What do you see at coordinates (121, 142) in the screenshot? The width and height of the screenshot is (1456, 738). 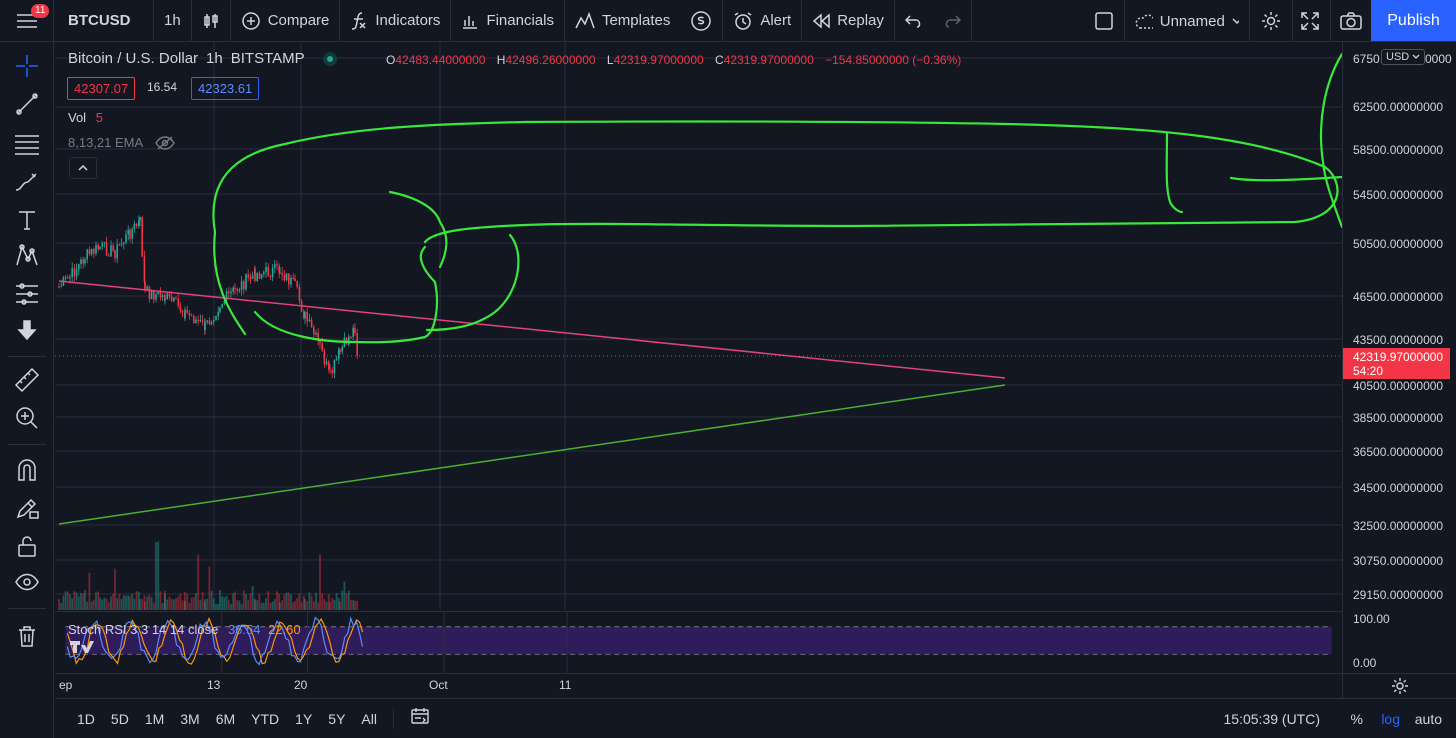 I see `ema-legend: 8,13,21 EMA` at bounding box center [121, 142].